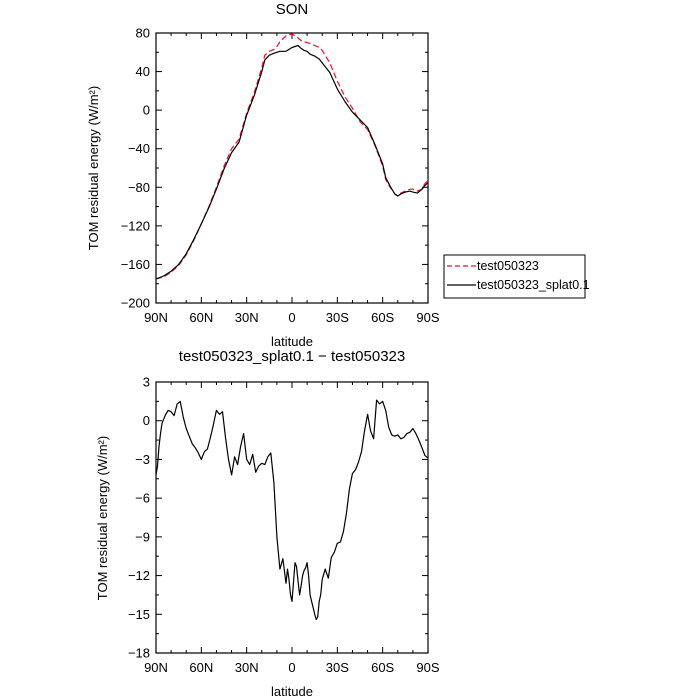 This screenshot has width=700, height=700. Describe the element at coordinates (143, 71) in the screenshot. I see `top-y-tick-label: 40` at that location.